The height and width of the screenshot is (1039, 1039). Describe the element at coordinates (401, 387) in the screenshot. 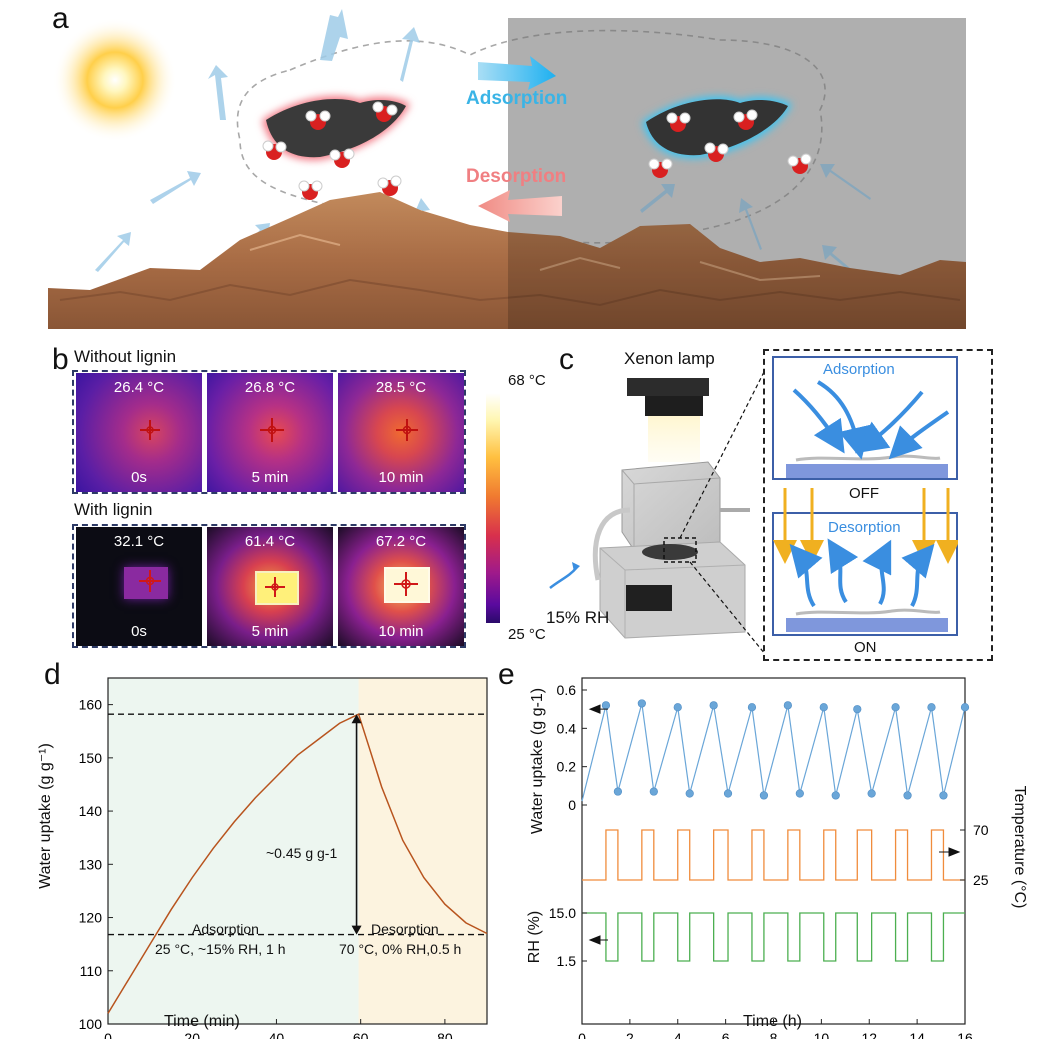

I see `thermal-temp: 28.5 °C` at that location.